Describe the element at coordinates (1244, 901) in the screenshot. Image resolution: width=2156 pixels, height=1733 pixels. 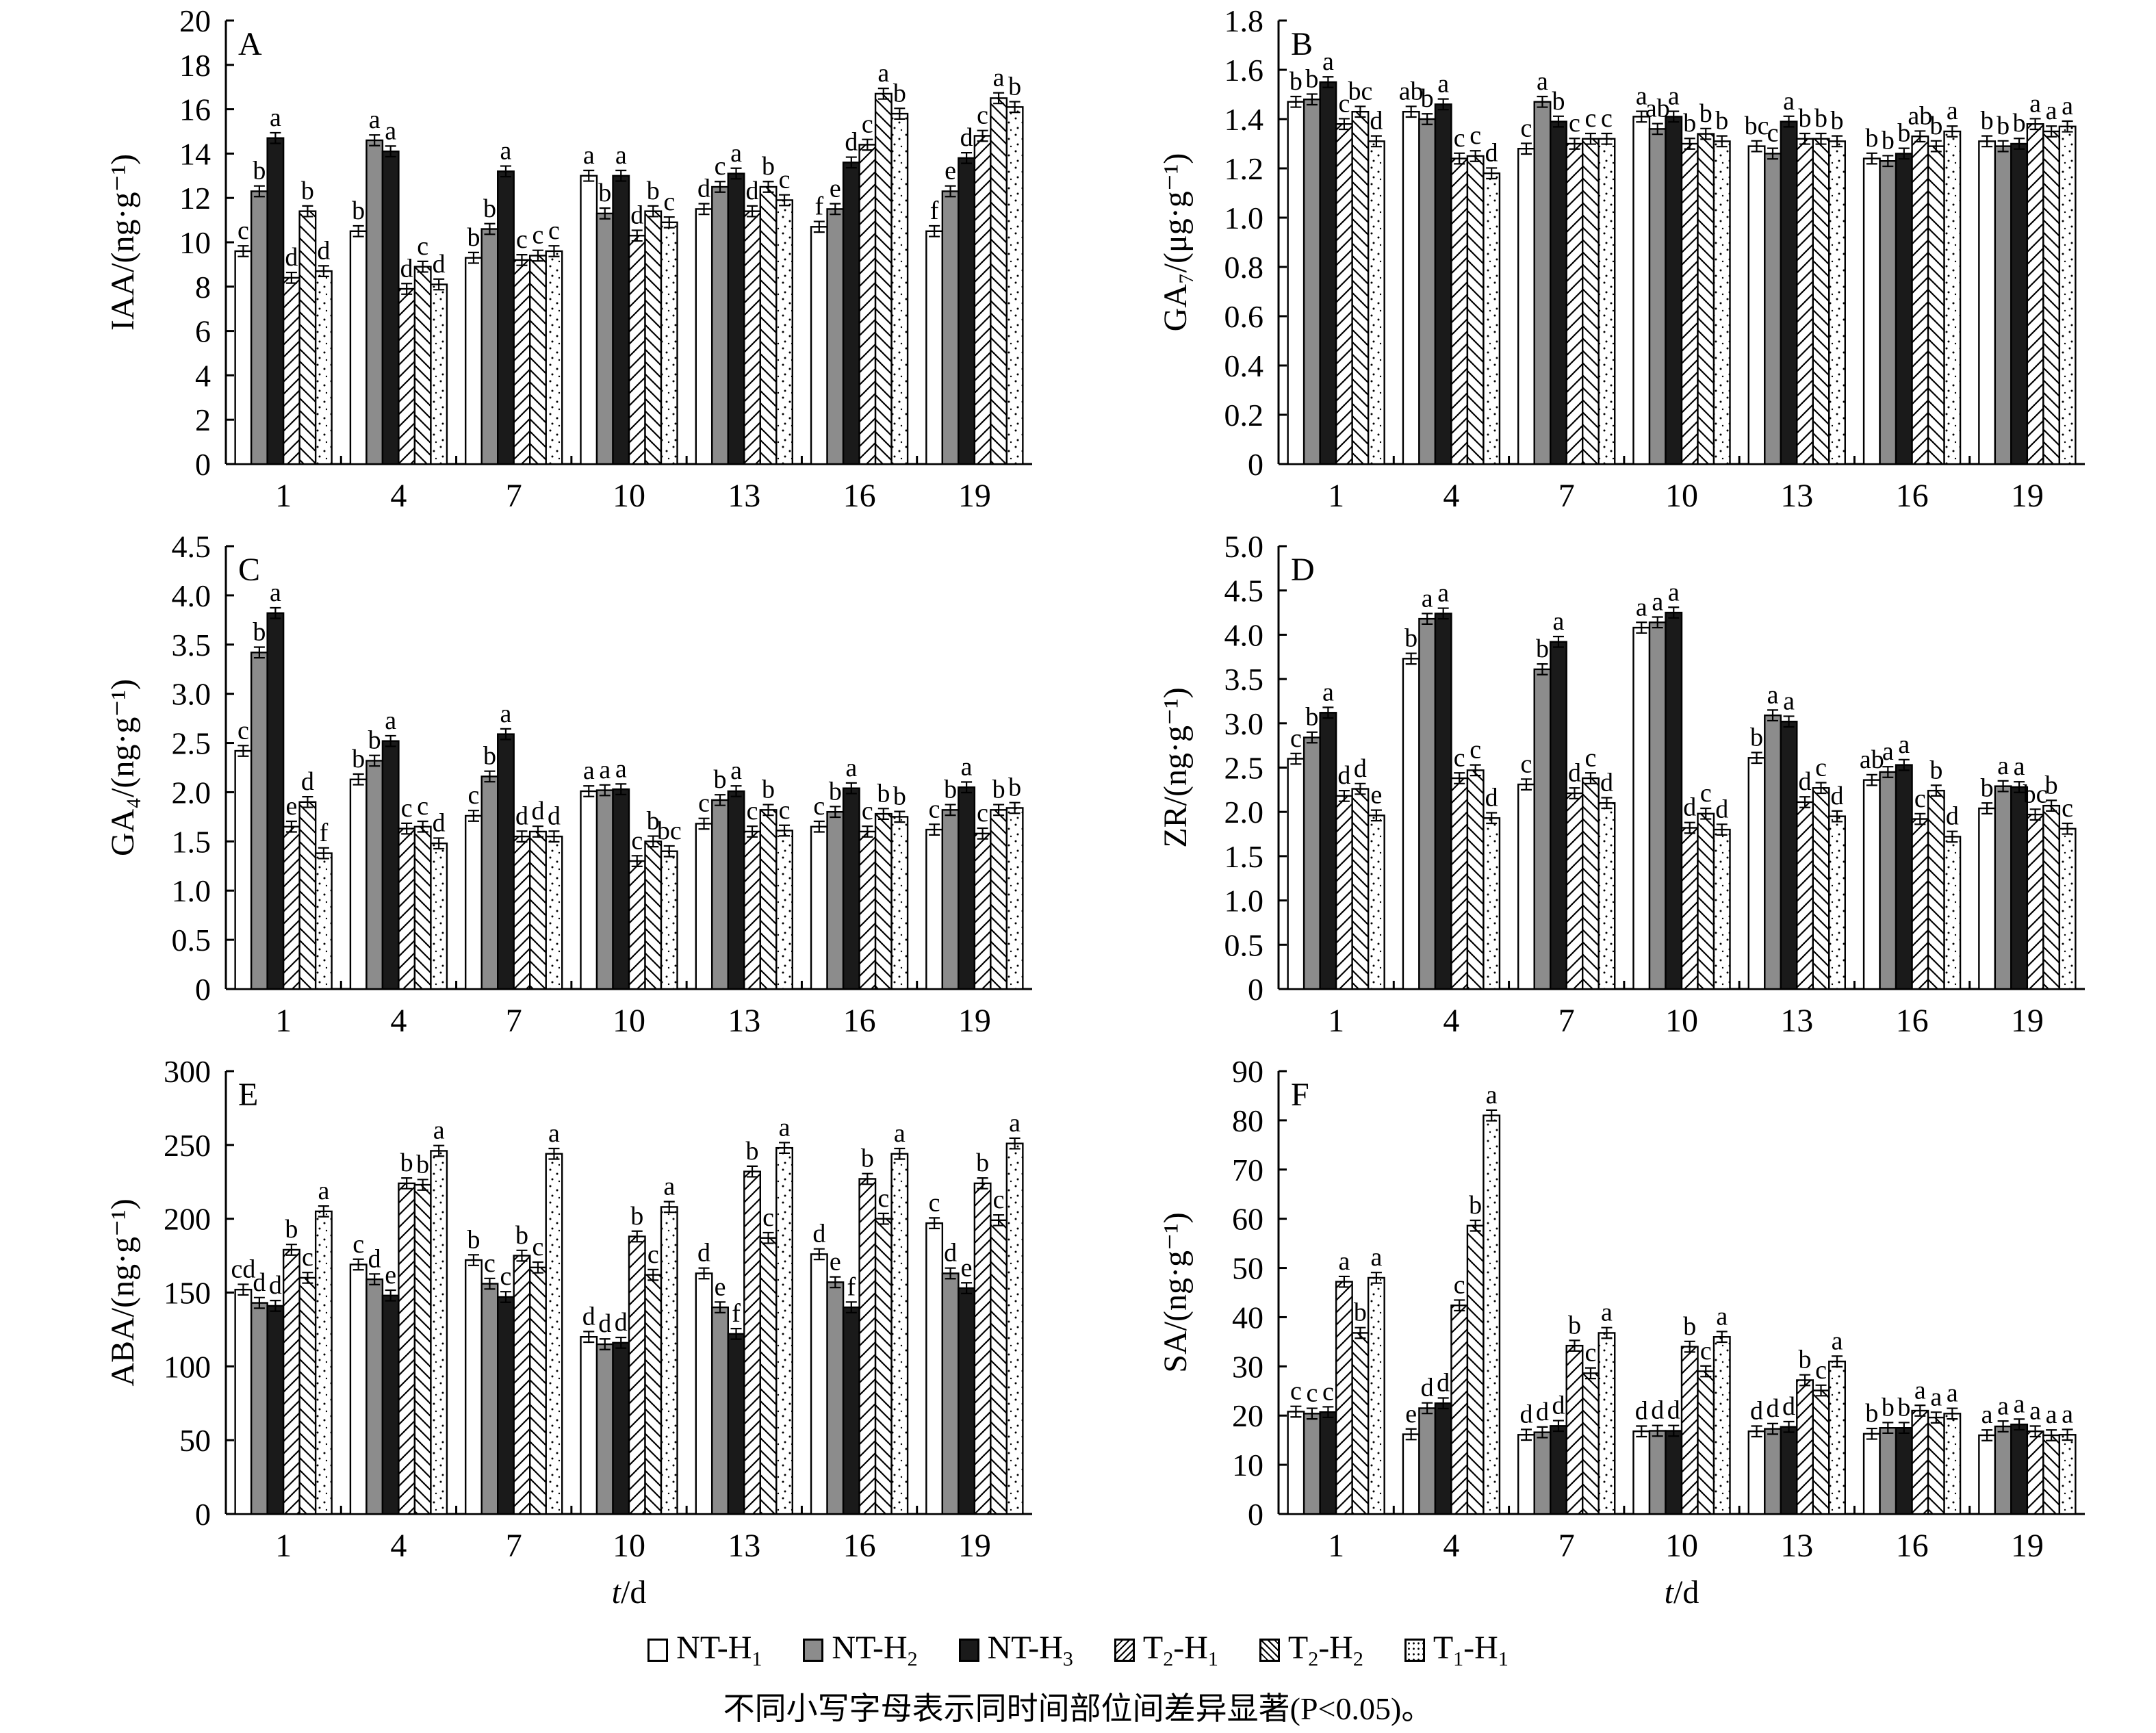
I see `y-tick-label: 1.0` at that location.